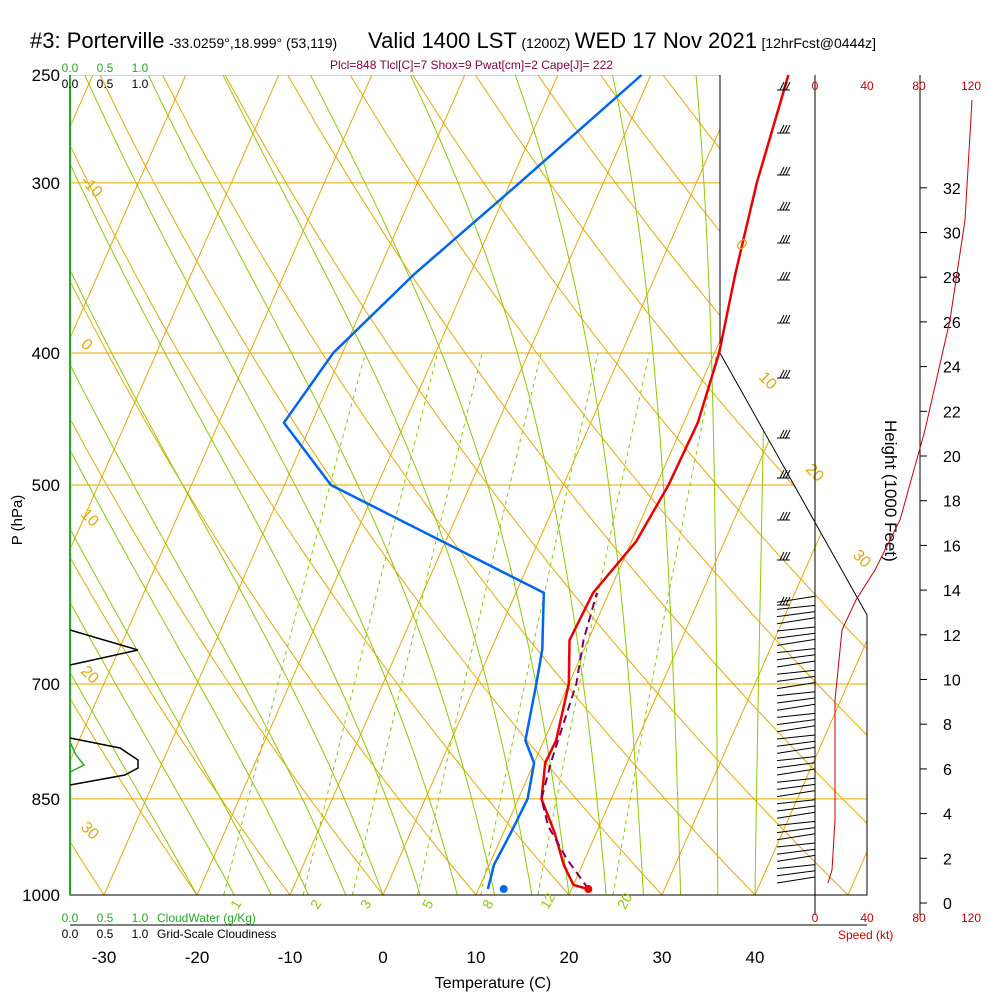 Image resolution: width=1000 pixels, height=1000 pixels. I want to click on speed-tick-bottom: 0, so click(815, 918).